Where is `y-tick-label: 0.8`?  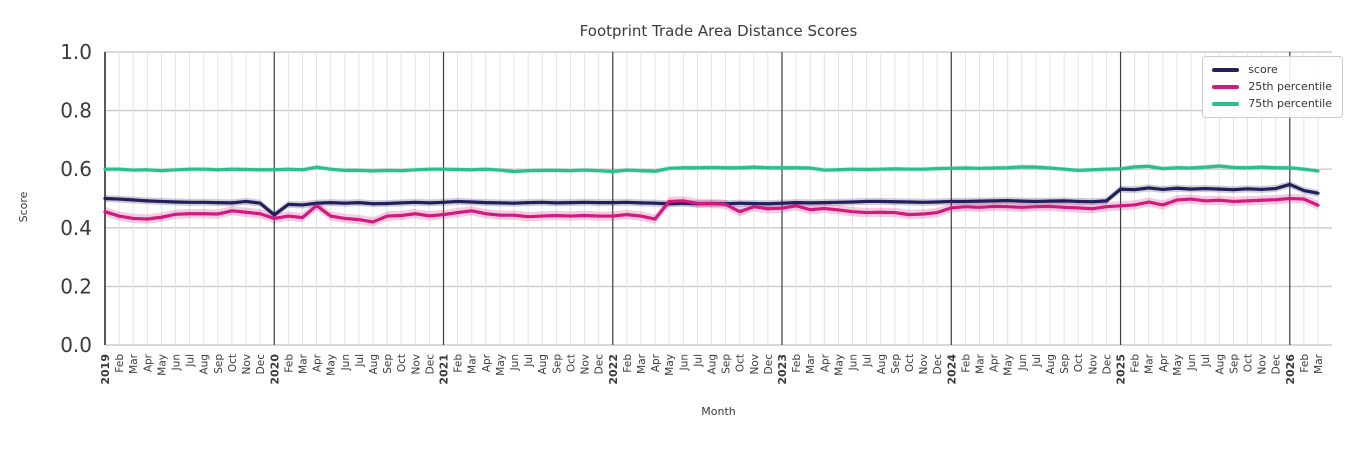
y-tick-label: 0.8 is located at coordinates (76, 111).